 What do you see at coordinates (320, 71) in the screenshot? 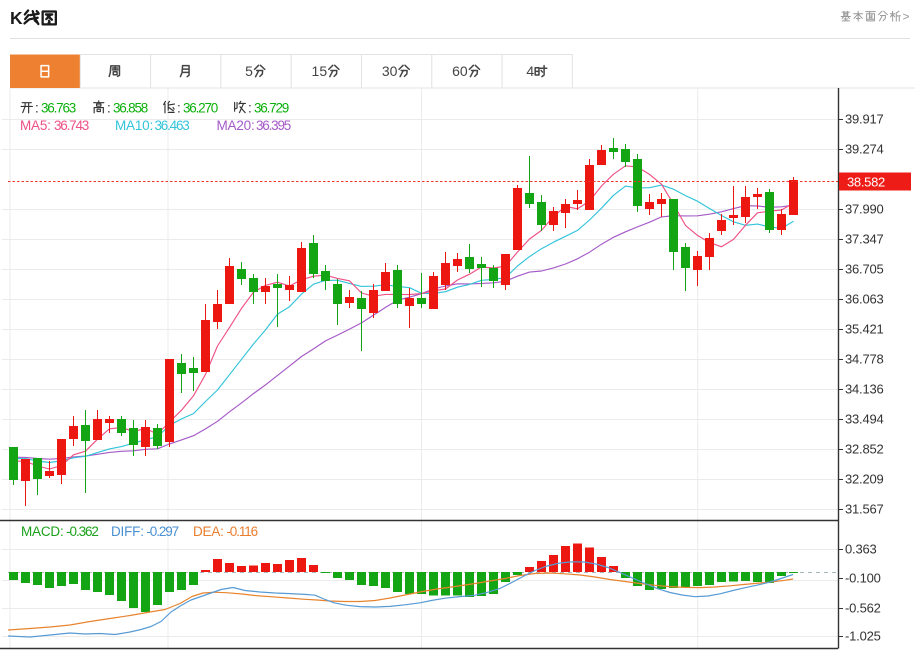
I see `svg-text: 15` at bounding box center [320, 71].